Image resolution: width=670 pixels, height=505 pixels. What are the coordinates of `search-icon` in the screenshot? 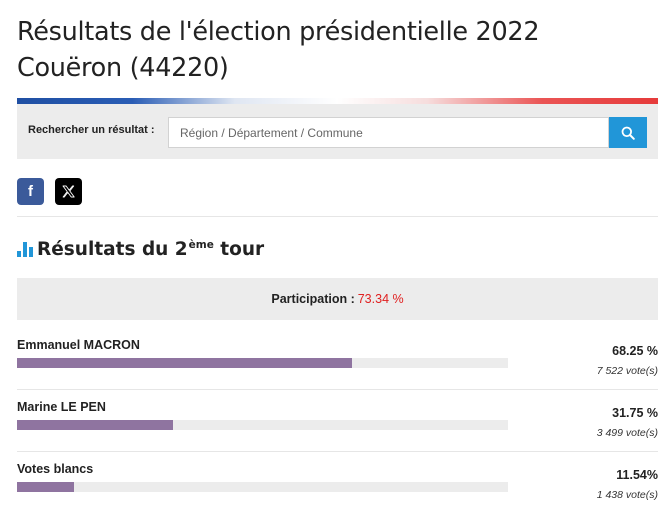 It's located at (628, 133).